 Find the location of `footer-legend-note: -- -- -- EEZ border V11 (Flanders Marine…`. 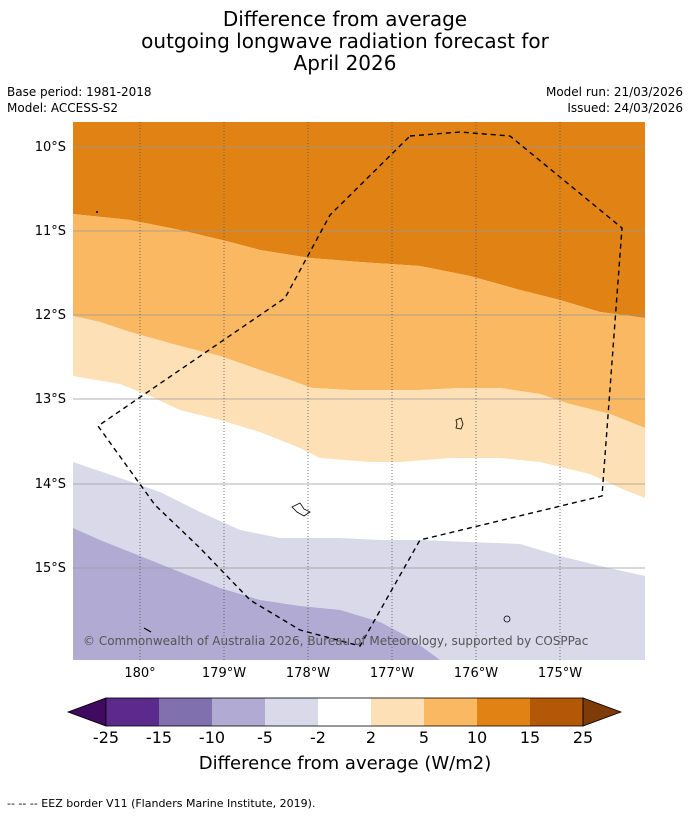

footer-legend-note: -- -- -- EEZ border V11 (Flanders Marine… is located at coordinates (161, 803).